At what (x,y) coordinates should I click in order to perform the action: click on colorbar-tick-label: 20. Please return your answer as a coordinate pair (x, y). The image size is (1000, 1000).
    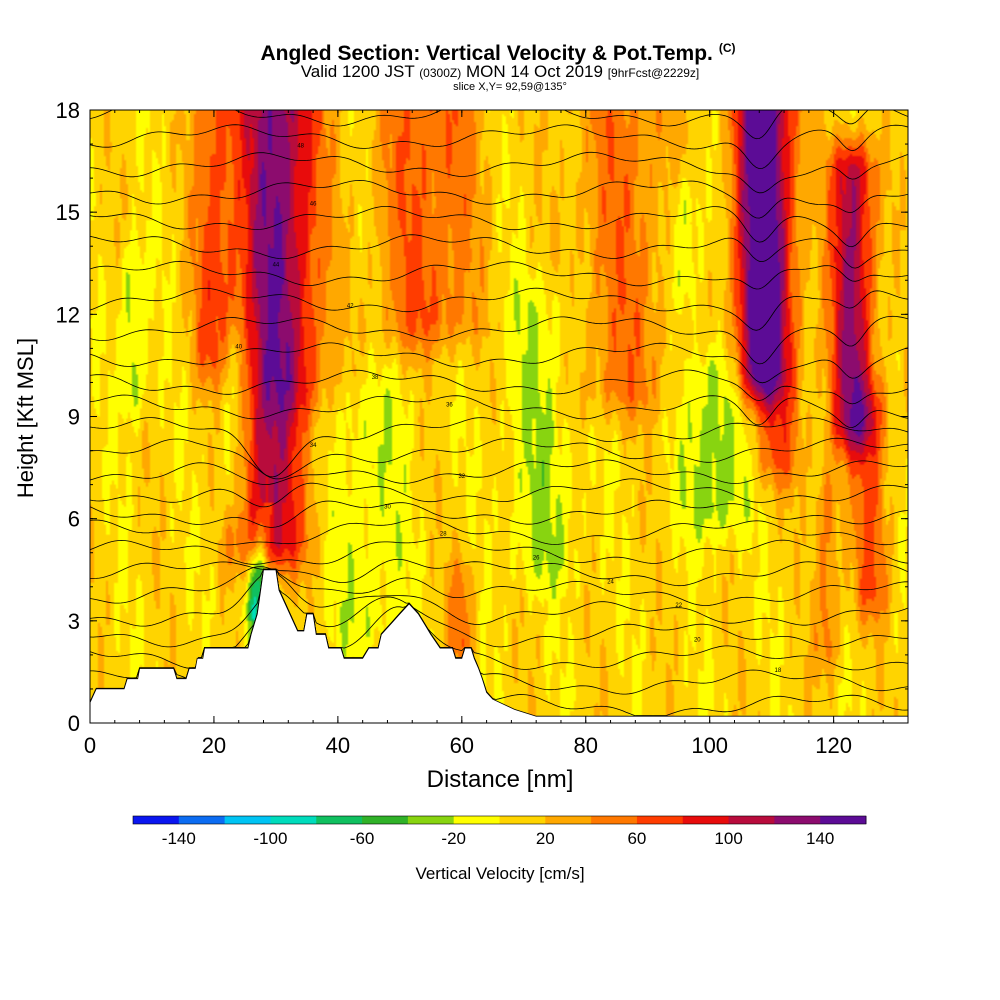
    Looking at the image, I should click on (545, 838).